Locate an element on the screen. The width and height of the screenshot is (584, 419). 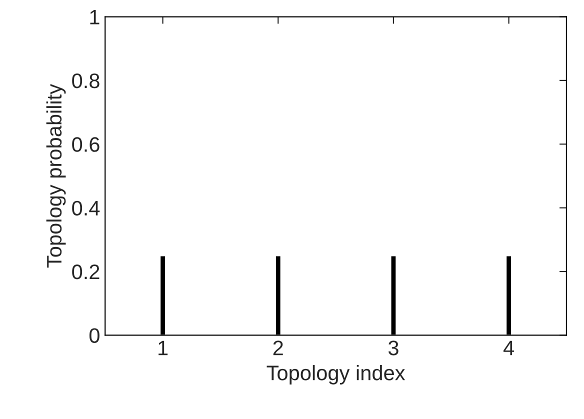
y-tick-label: 0 is located at coordinates (94, 335).